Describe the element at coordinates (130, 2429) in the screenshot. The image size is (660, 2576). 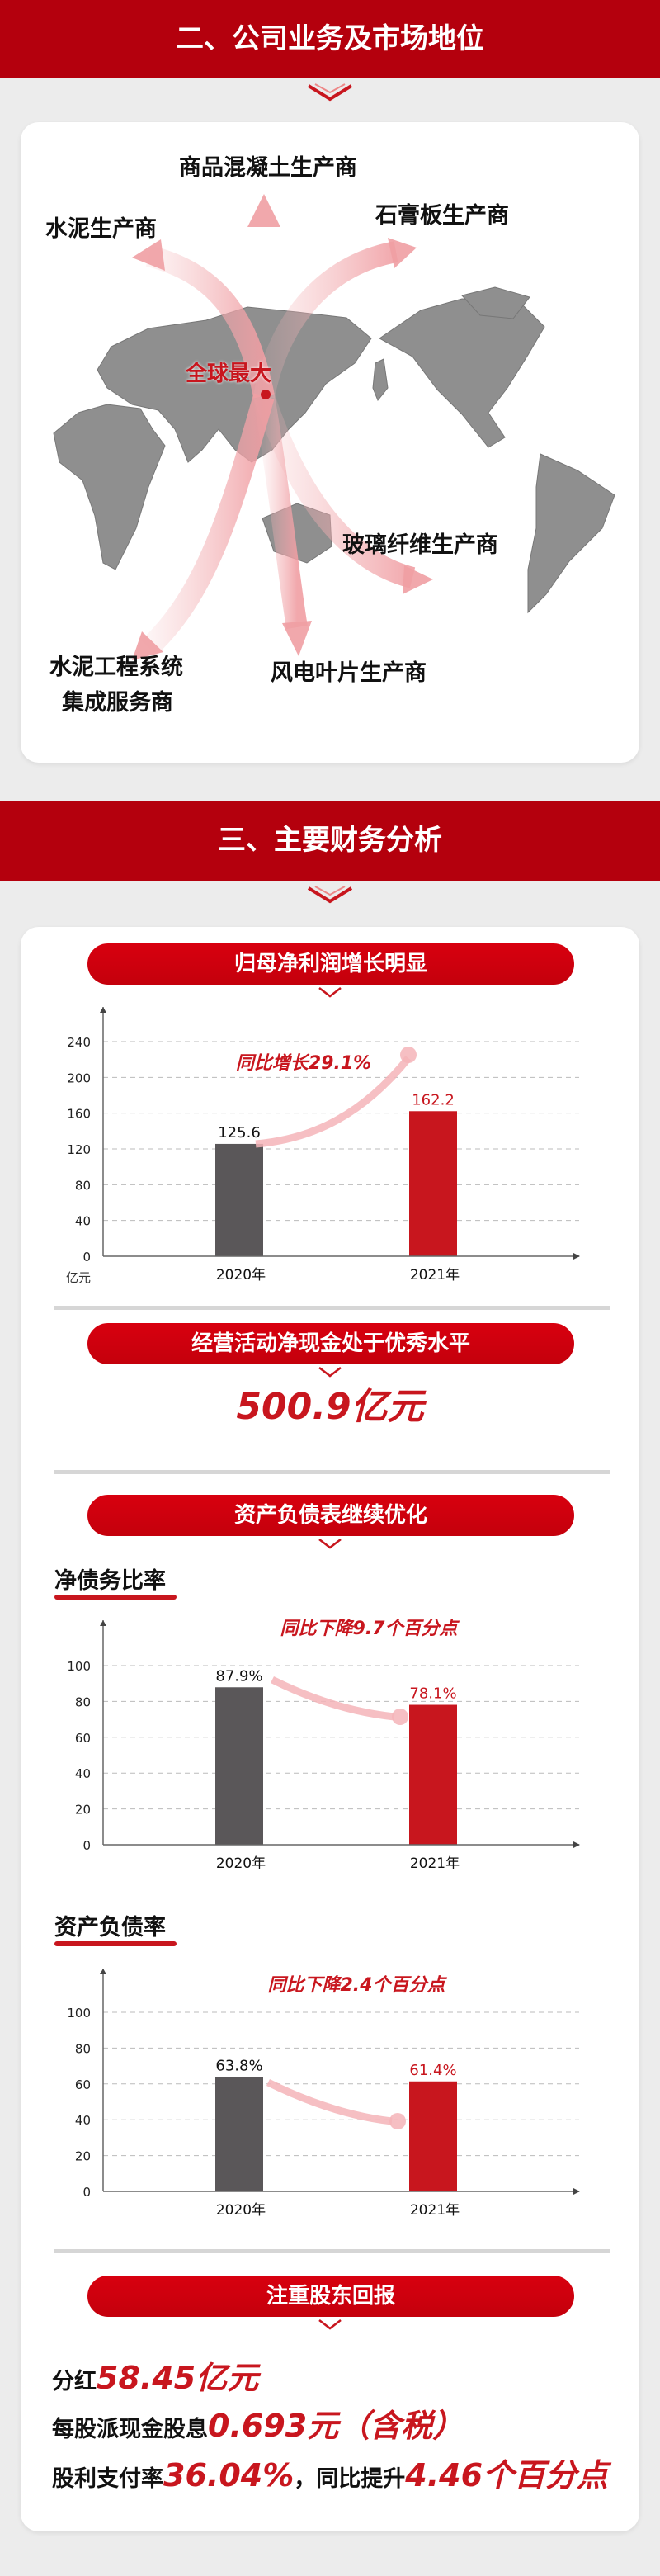
I see `dps-label: 每股派现金股息` at that location.